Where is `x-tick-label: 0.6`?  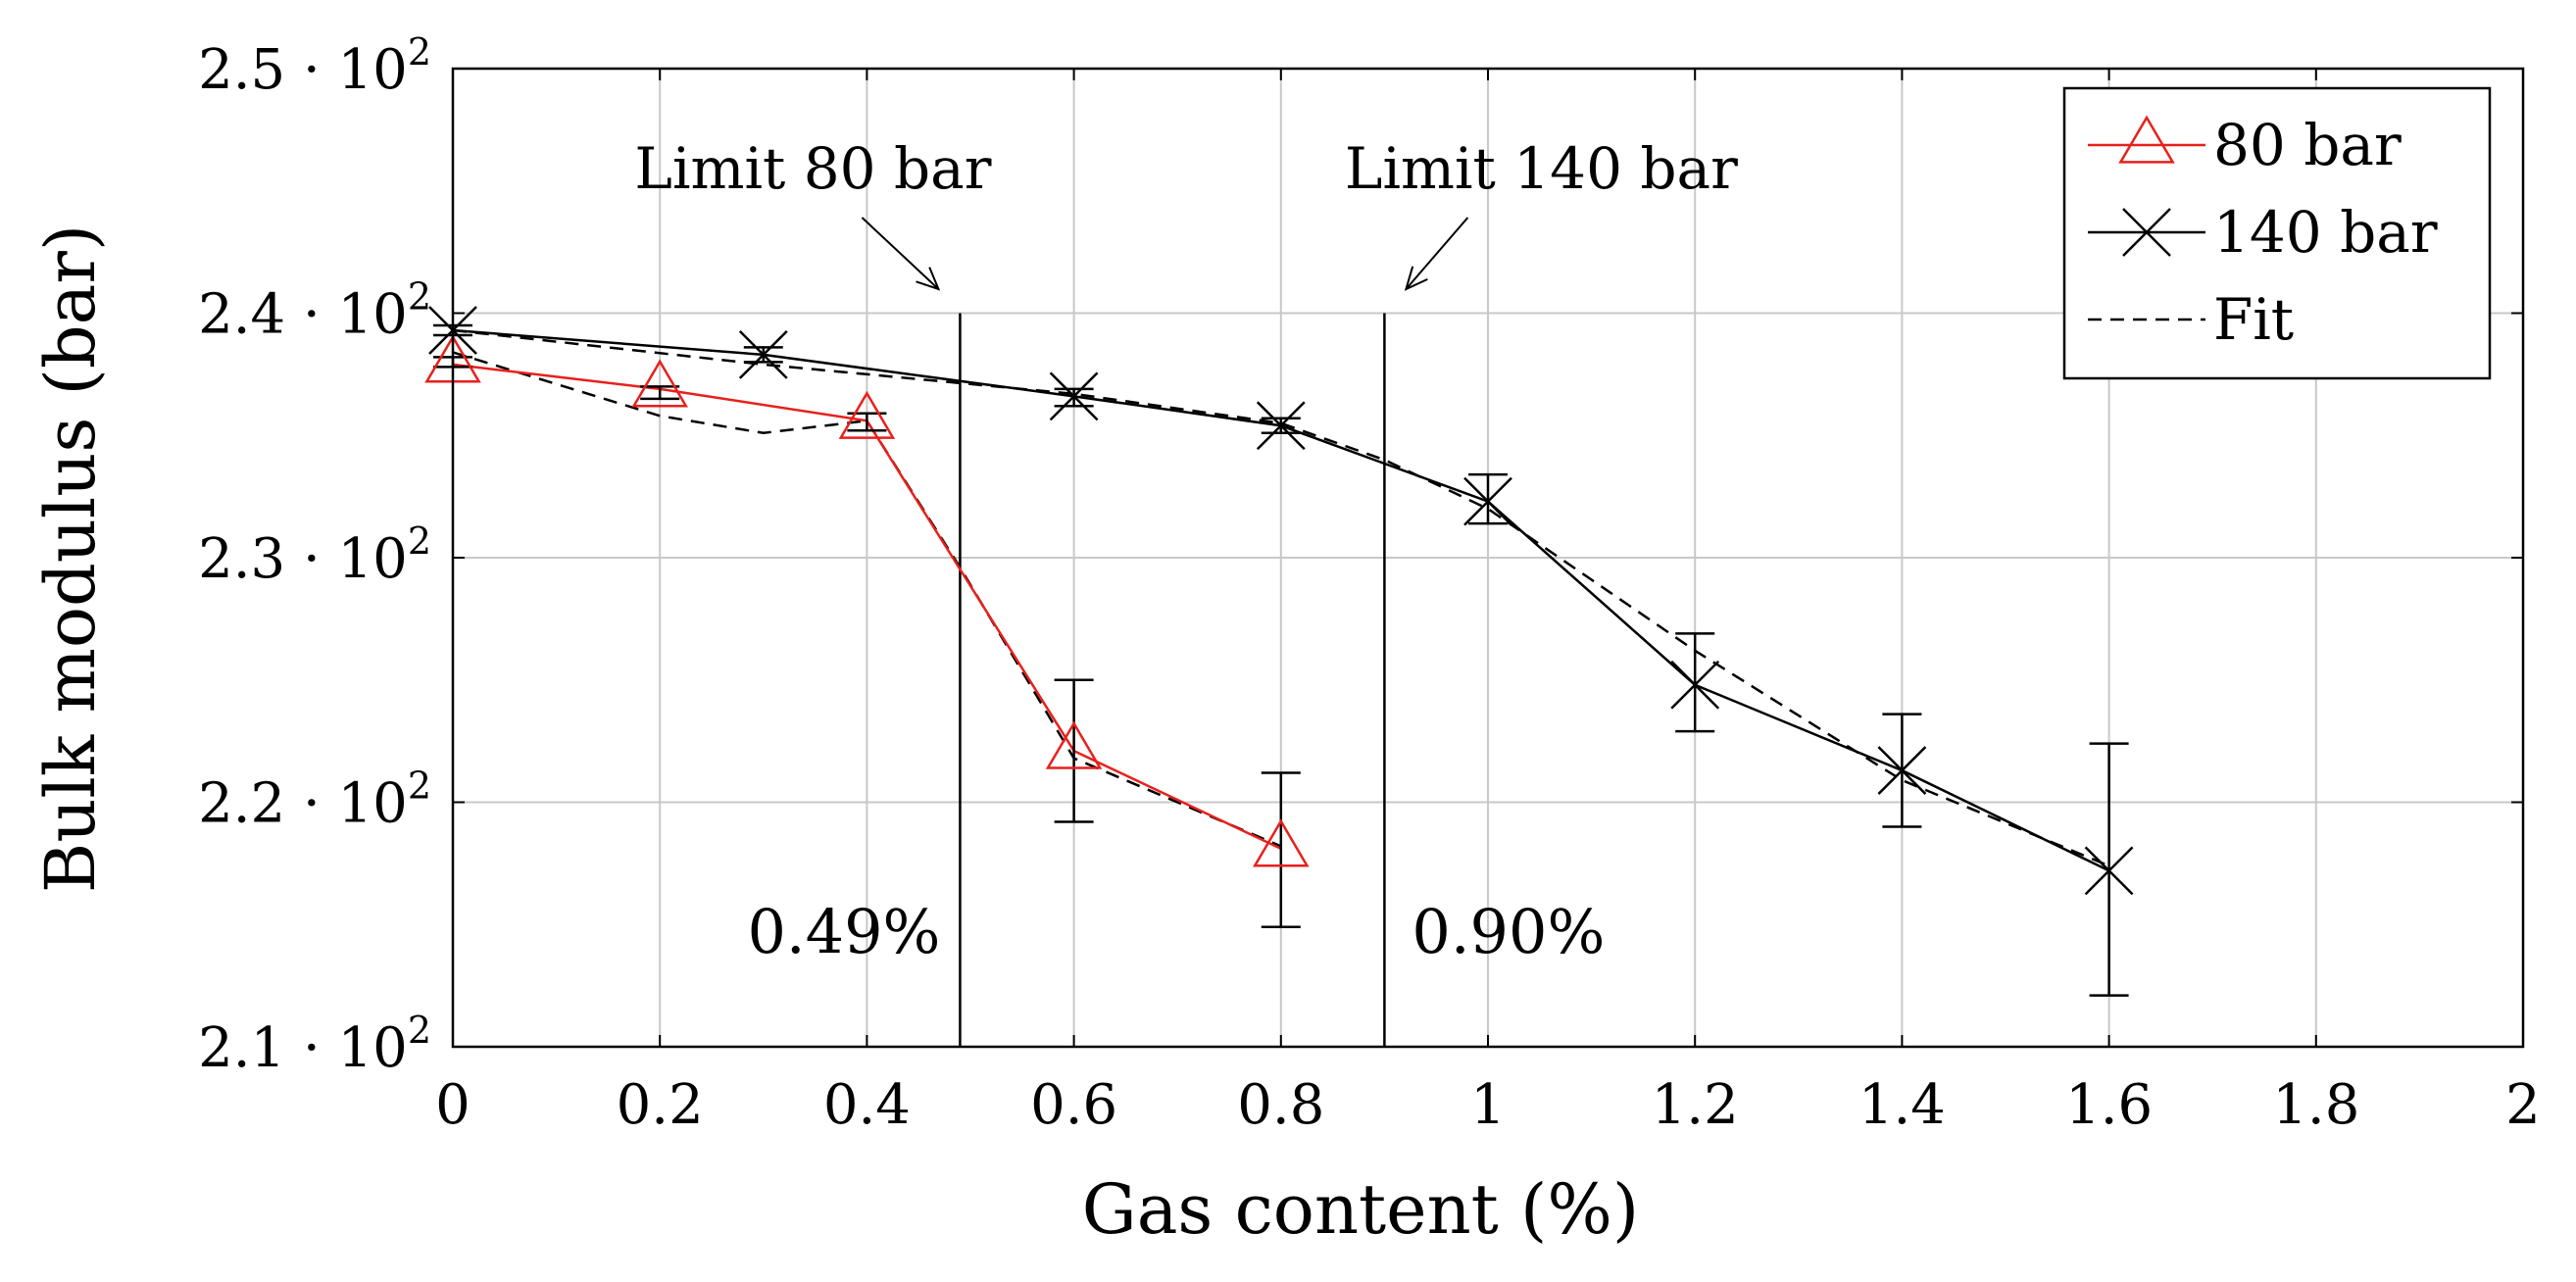 x-tick-label: 0.6 is located at coordinates (1073, 1105).